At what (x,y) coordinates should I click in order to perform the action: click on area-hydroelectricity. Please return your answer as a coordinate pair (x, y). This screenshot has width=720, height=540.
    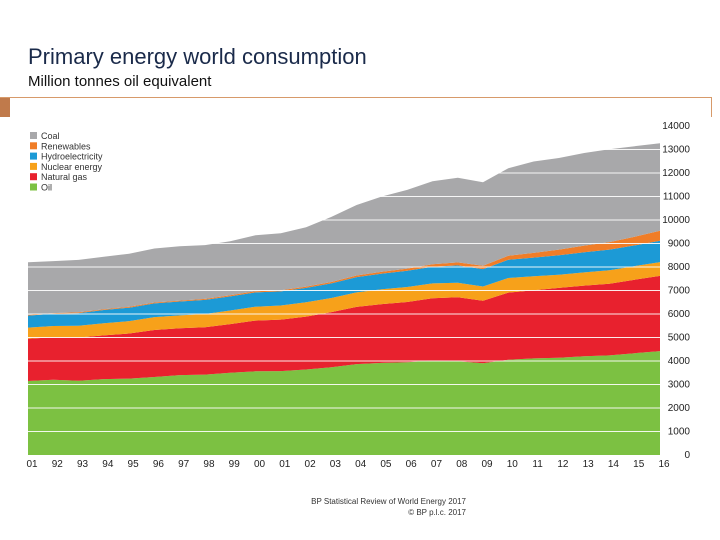
    Looking at the image, I should click on (344, 284).